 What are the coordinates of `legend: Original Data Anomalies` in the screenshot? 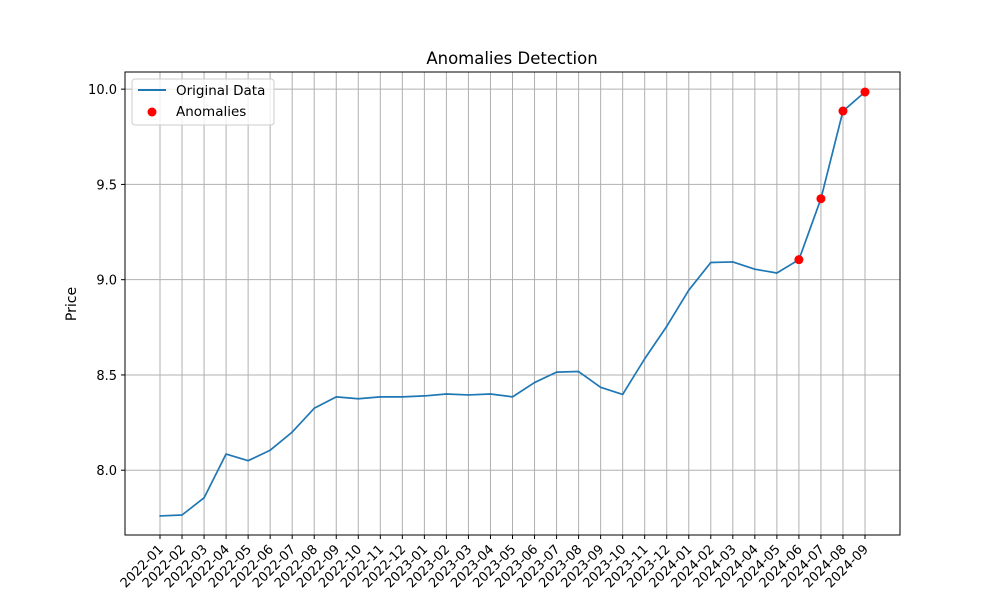 It's located at (203, 102).